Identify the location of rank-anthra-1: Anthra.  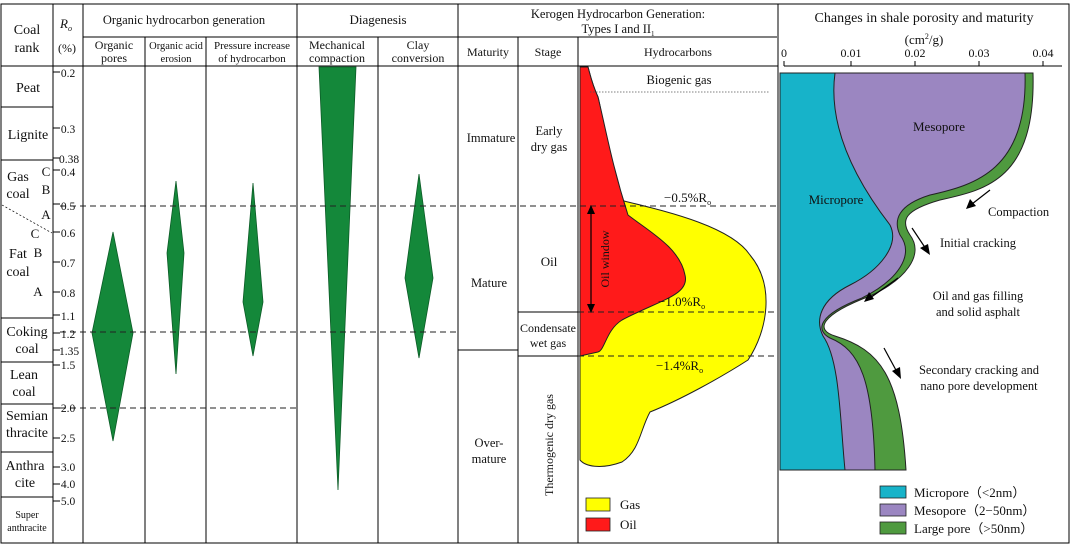
(26, 466).